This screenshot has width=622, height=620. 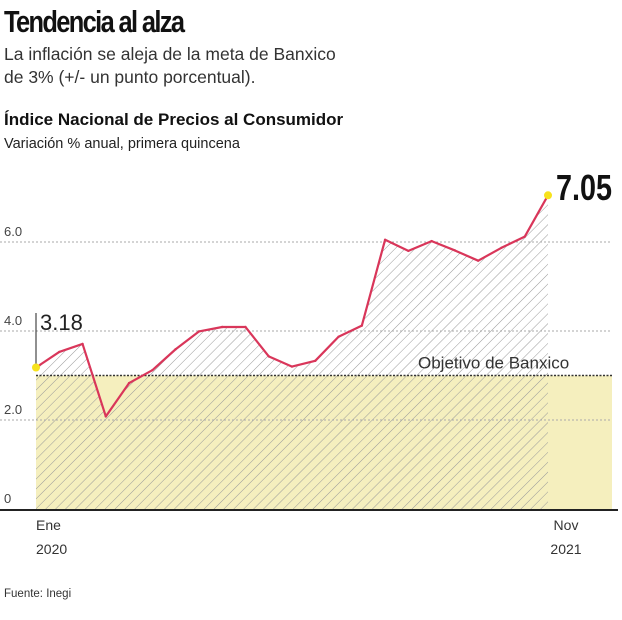 I want to click on end-marker, so click(x=548, y=195).